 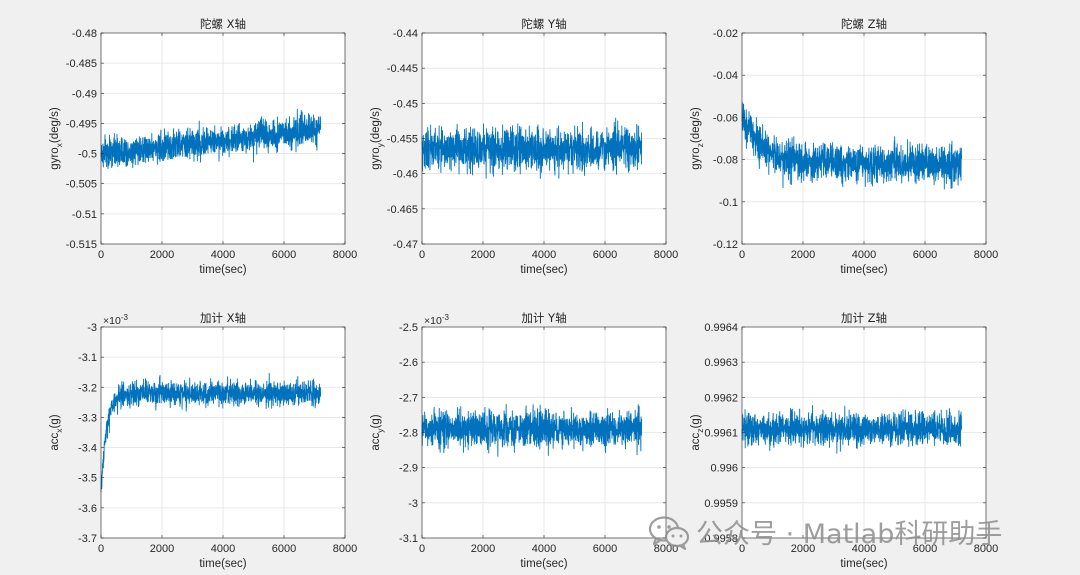 I want to click on y-tick-label: 0.9961, so click(x=721, y=434).